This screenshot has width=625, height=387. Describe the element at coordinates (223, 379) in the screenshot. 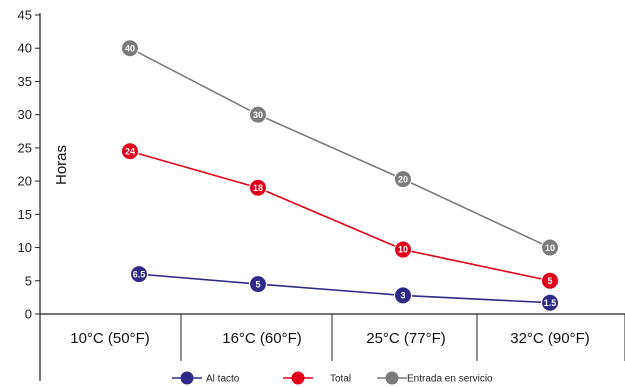

I see `legend-label-0: Al tacto` at that location.